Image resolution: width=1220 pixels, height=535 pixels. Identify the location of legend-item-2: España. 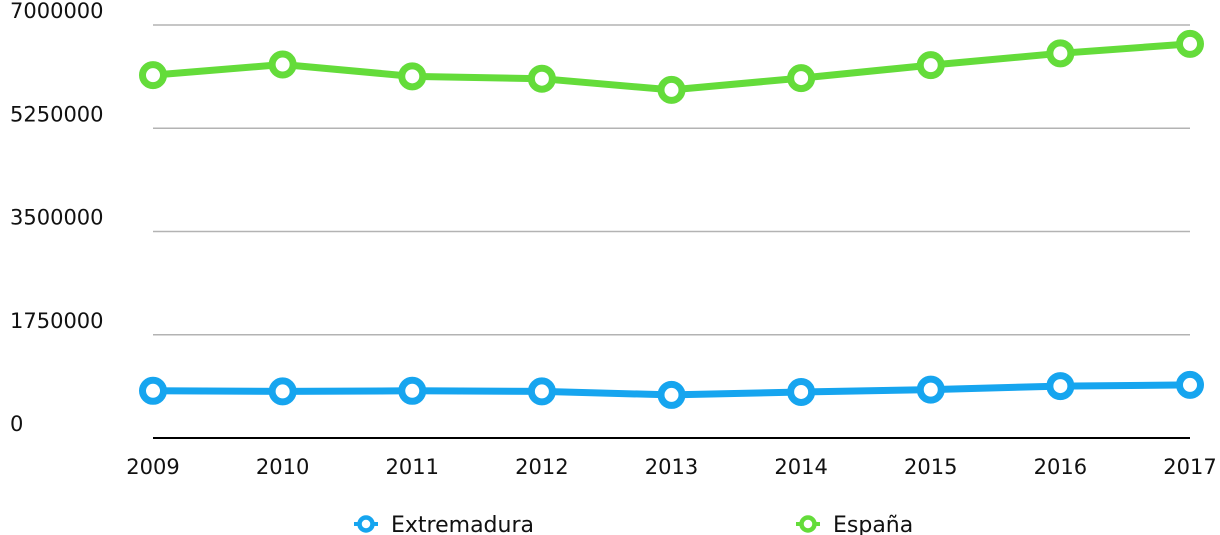
(854, 524).